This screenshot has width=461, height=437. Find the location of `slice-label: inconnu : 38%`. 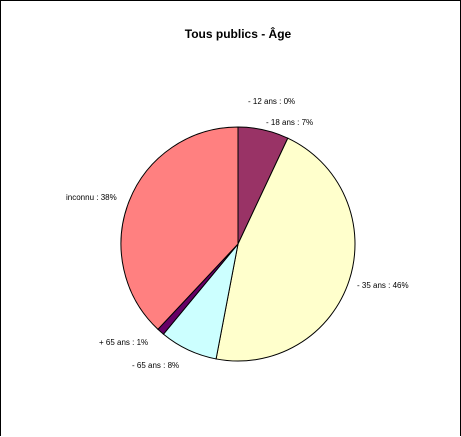

slice-label: inconnu : 38% is located at coordinates (91, 197).